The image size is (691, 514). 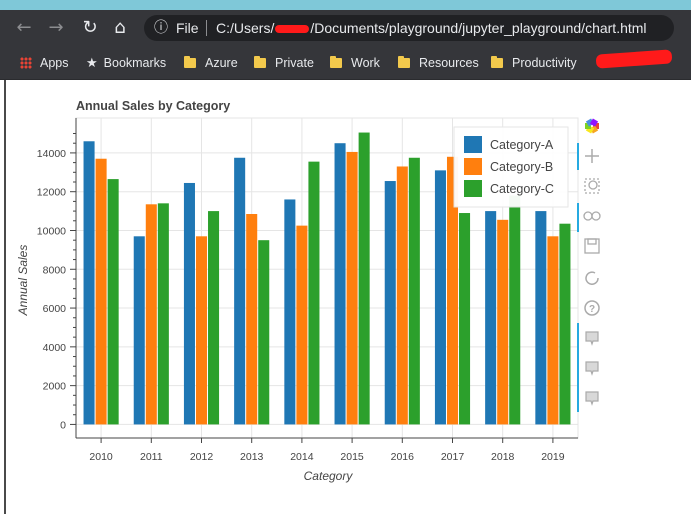 I want to click on y-axis: 0 2000 4000 6000 8000 10000 12000 14000, so click(x=57, y=278).